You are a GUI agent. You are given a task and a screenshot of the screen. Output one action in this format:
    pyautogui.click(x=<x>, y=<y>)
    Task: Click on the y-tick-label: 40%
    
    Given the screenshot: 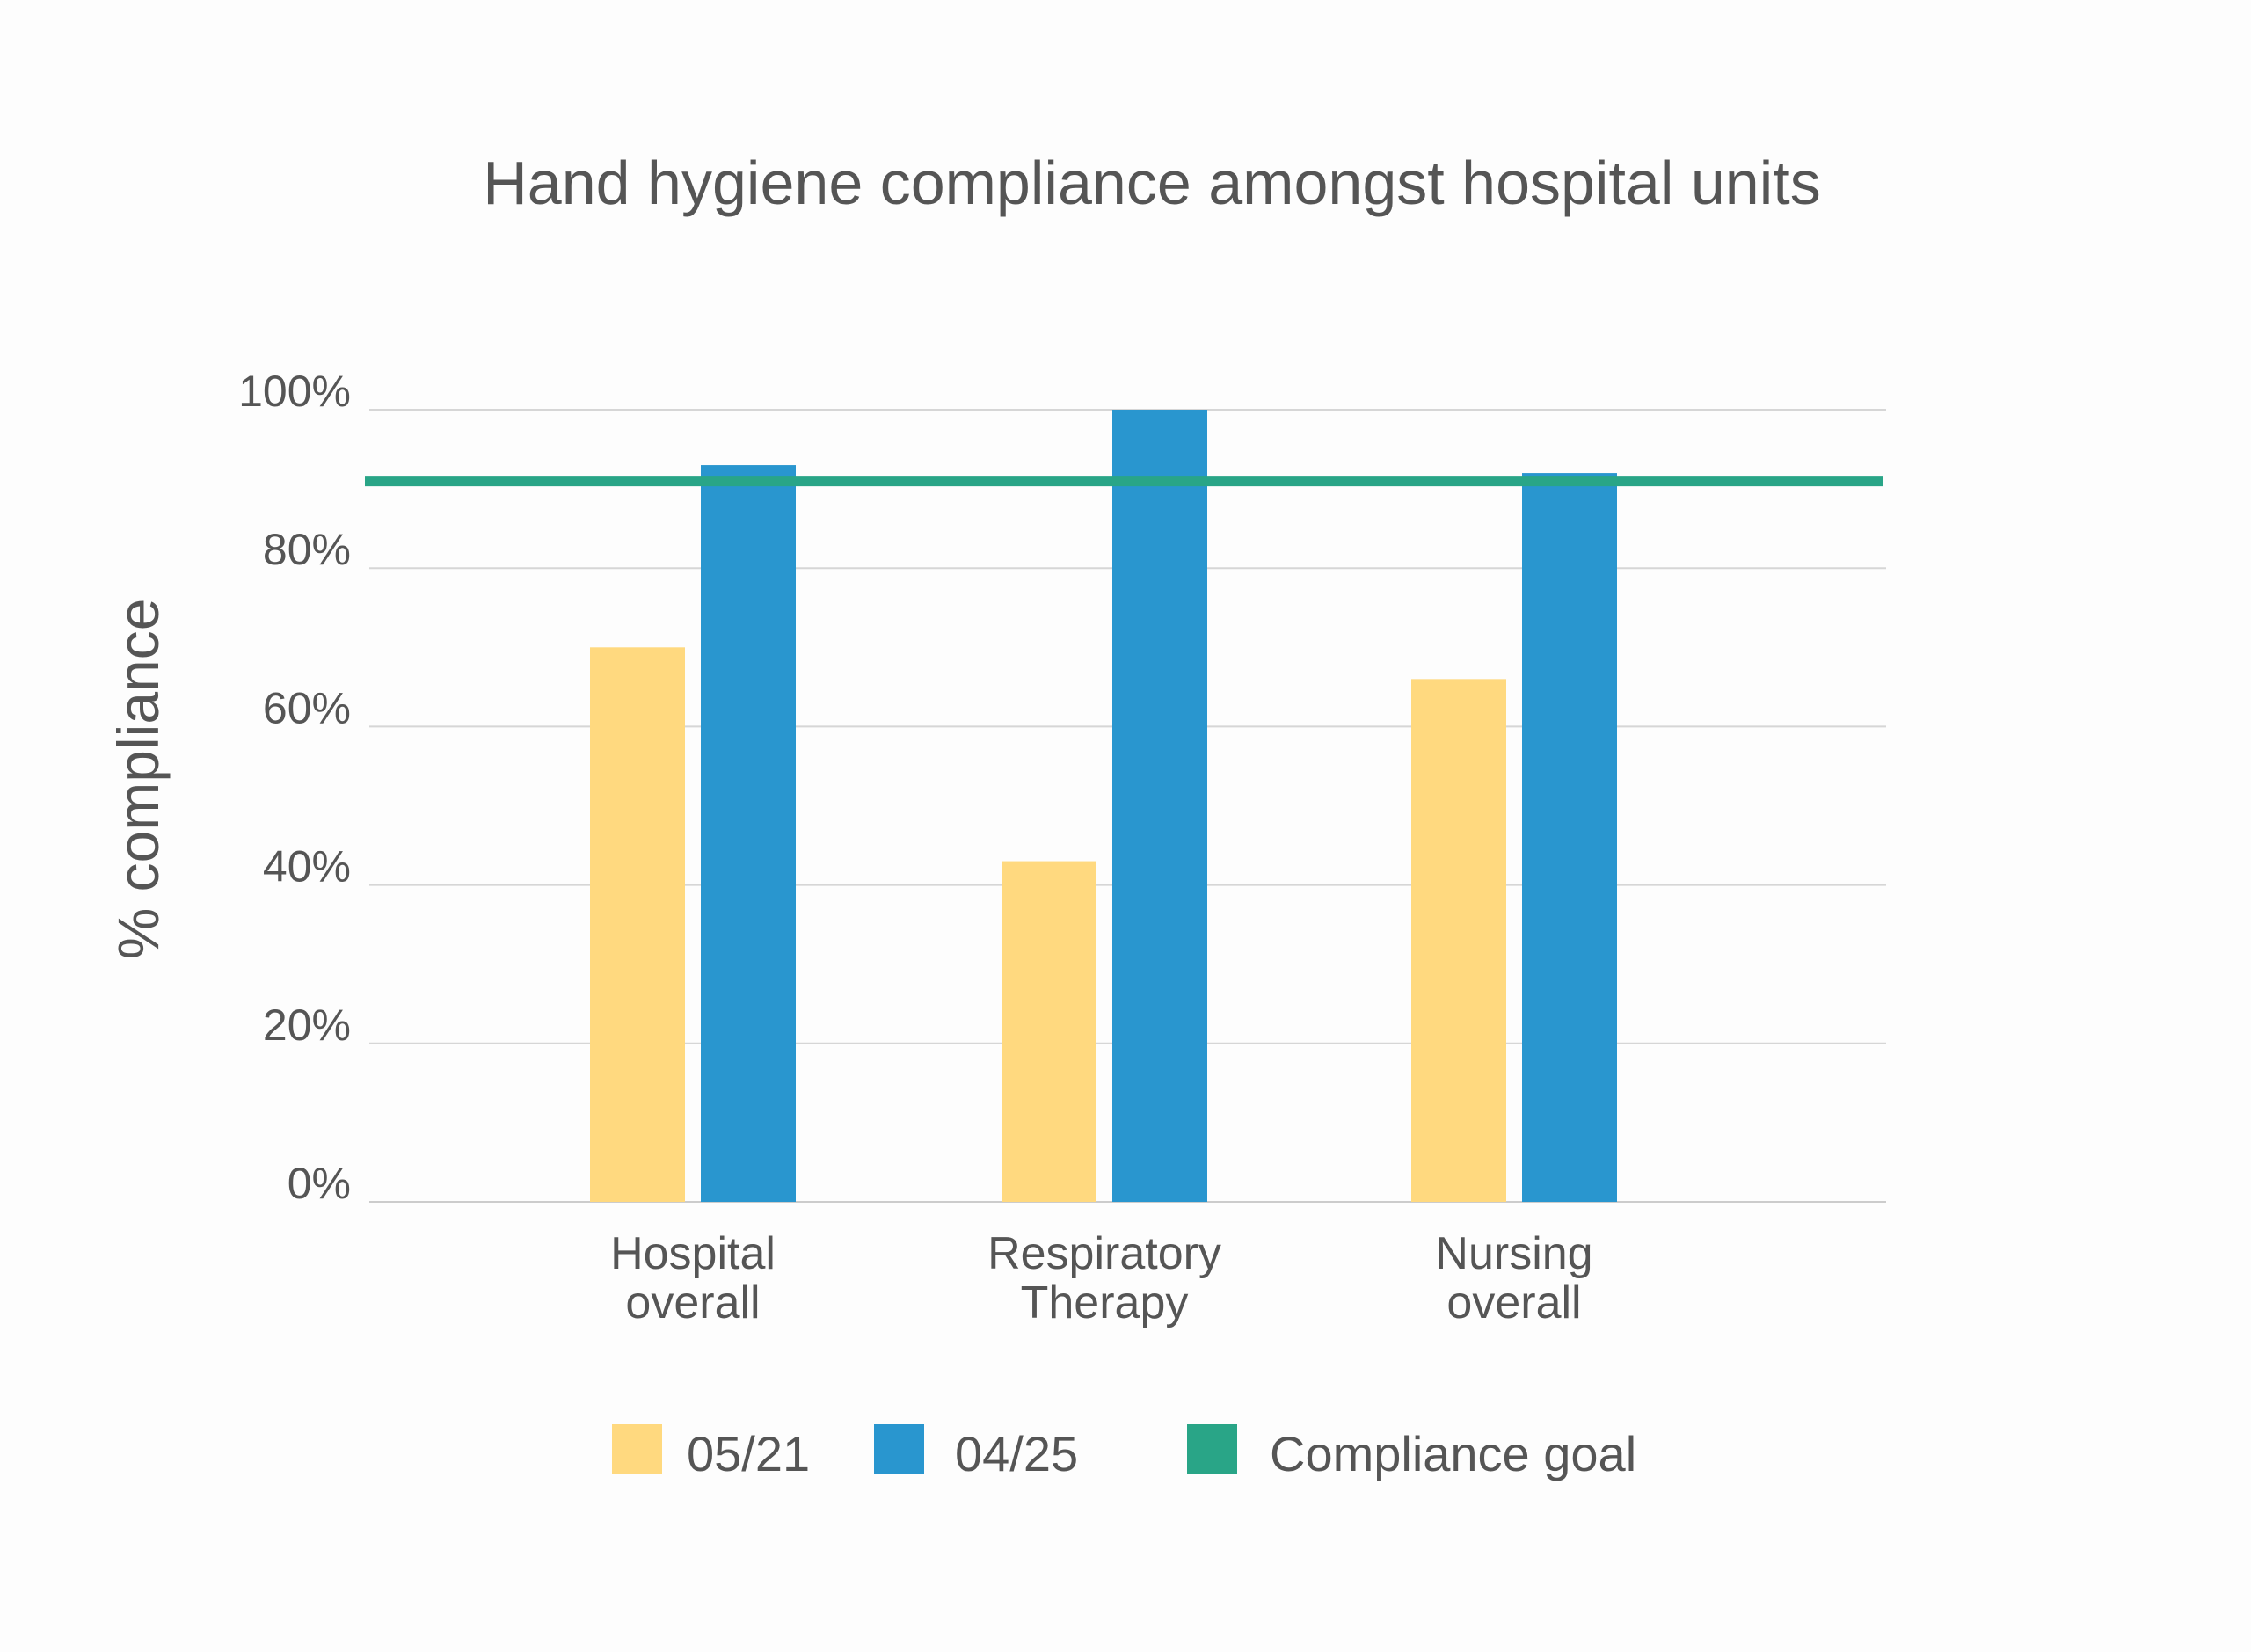 What is the action you would take?
    pyautogui.click(x=307, y=867)
    